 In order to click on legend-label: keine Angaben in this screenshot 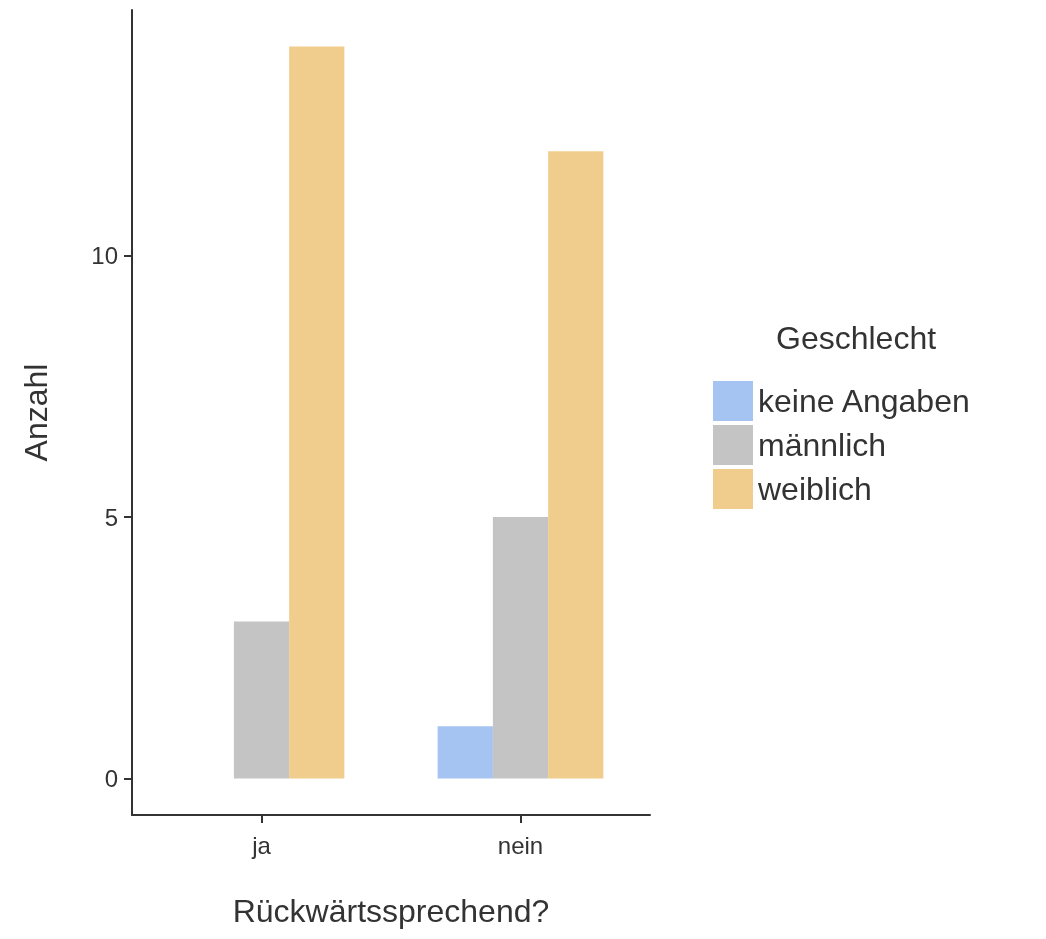, I will do `click(864, 401)`.